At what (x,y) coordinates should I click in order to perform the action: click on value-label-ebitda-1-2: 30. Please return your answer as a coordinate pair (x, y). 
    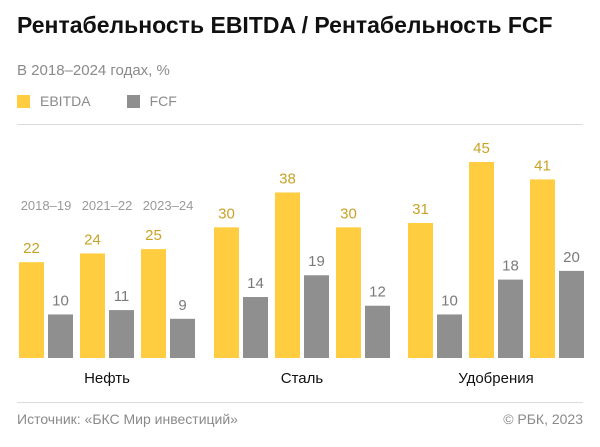
    Looking at the image, I should click on (348, 213).